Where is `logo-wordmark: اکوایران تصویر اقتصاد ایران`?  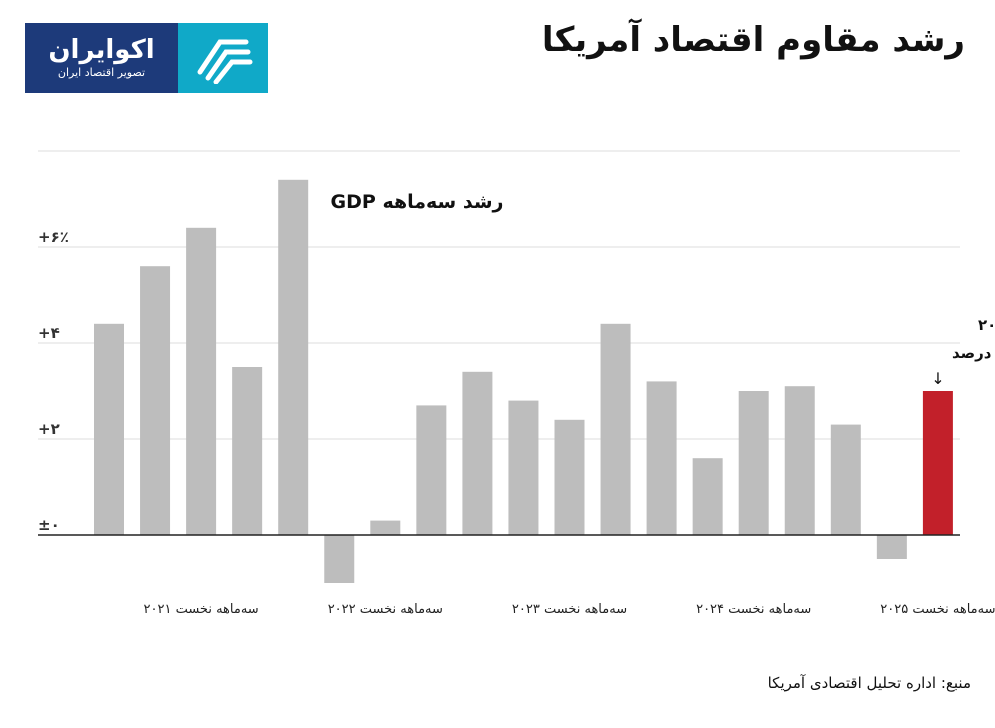 logo-wordmark: اکوایران تصویر اقتصاد ایران is located at coordinates (101, 58).